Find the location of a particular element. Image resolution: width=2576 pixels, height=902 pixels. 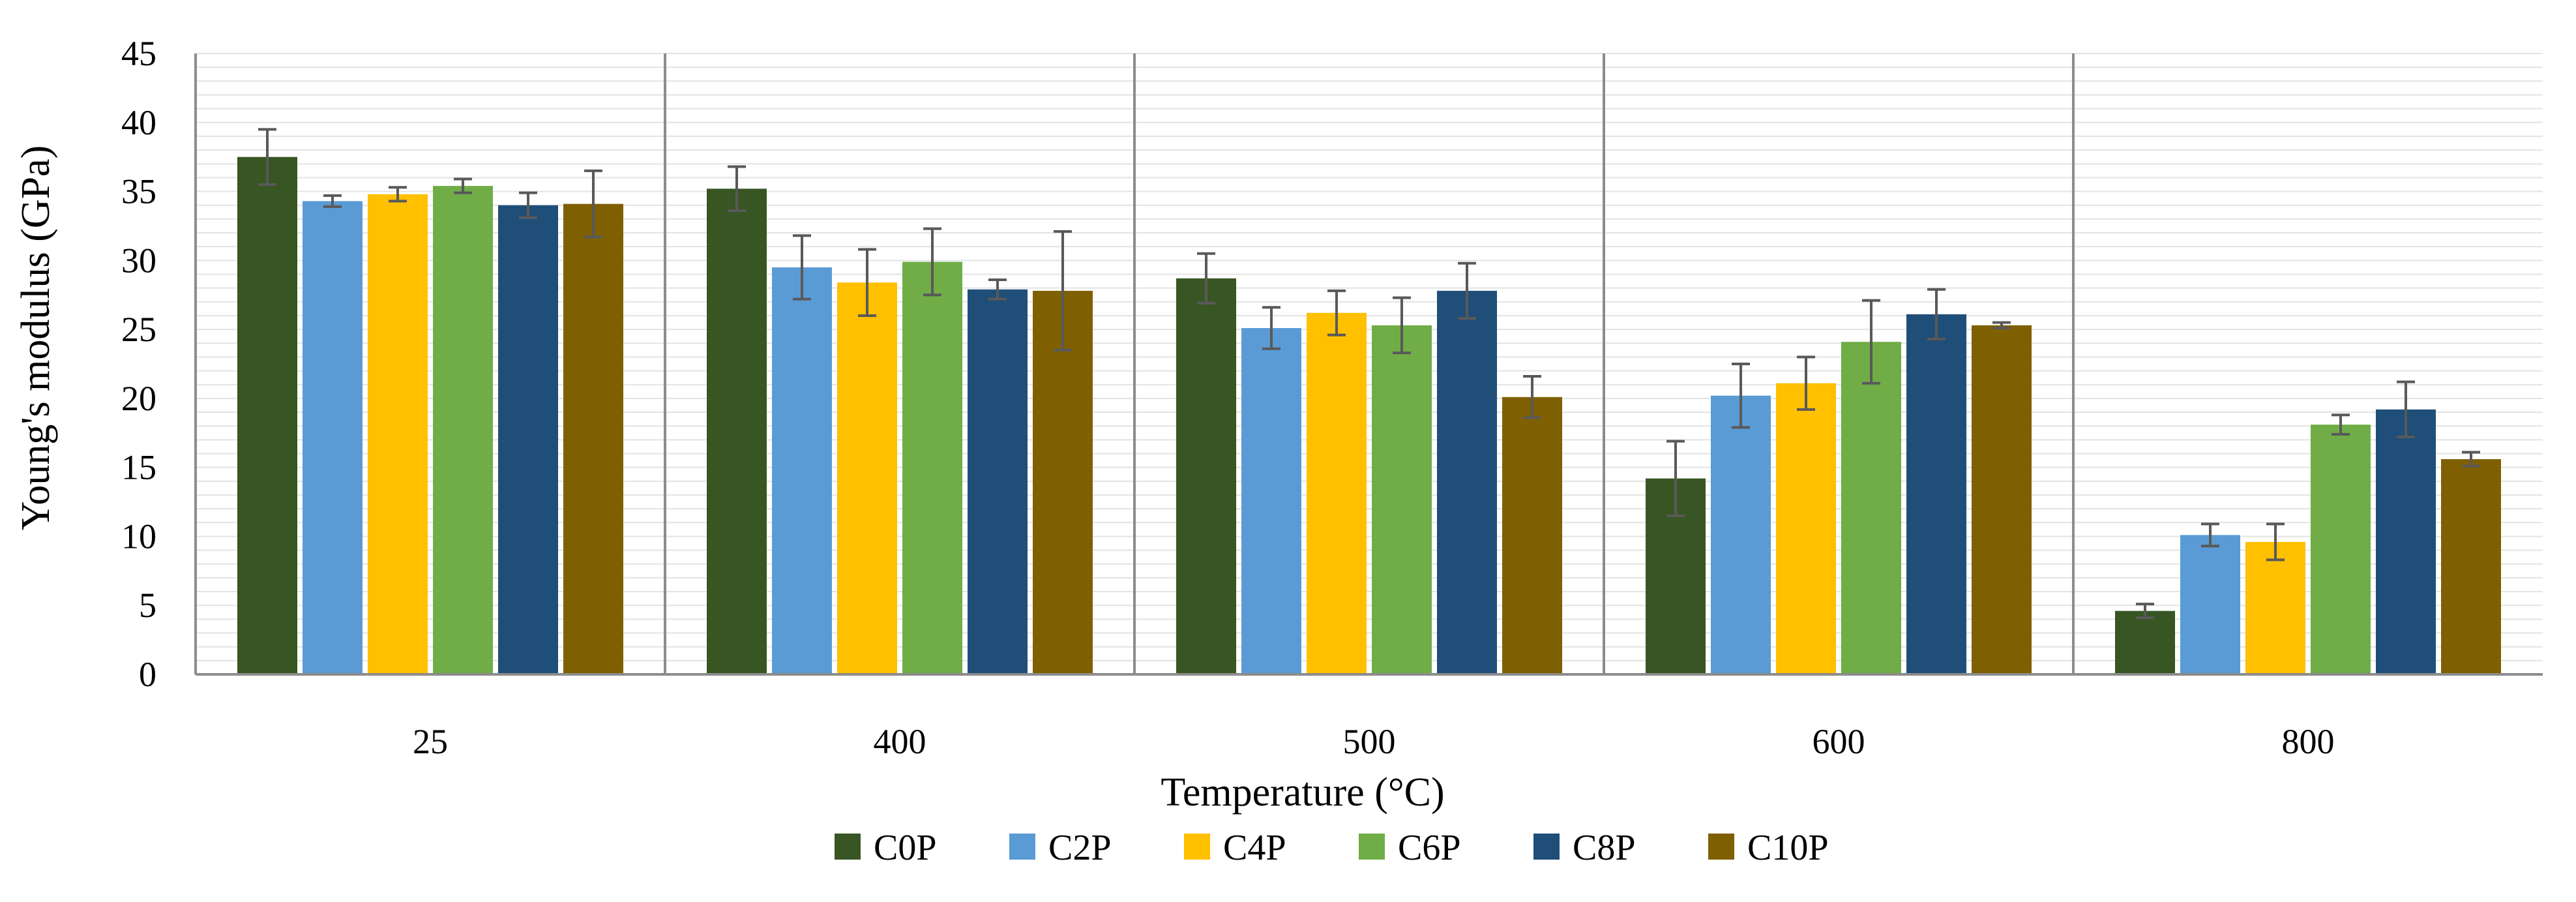

y-tick-label: 15 is located at coordinates (138, 467).